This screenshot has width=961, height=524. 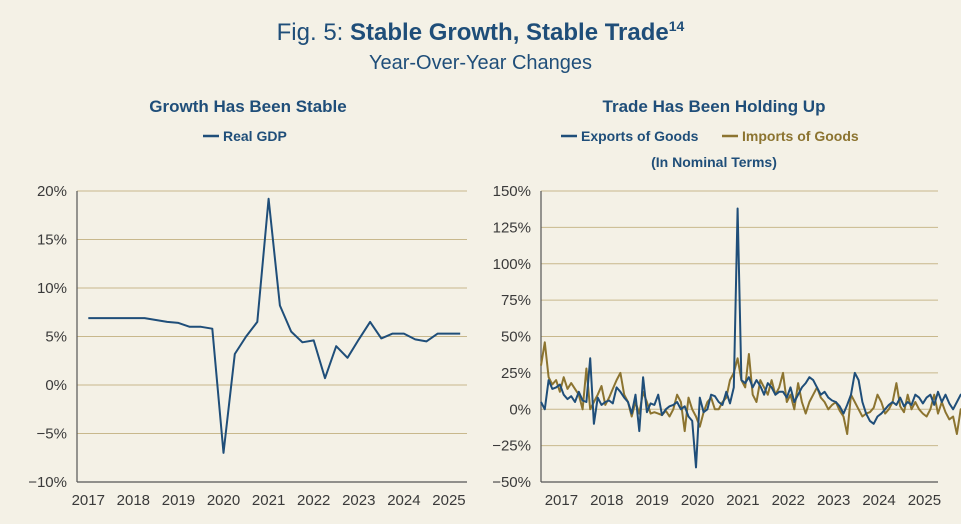 I want to click on chart1-ytick-label: −10%, so click(x=47, y=482).